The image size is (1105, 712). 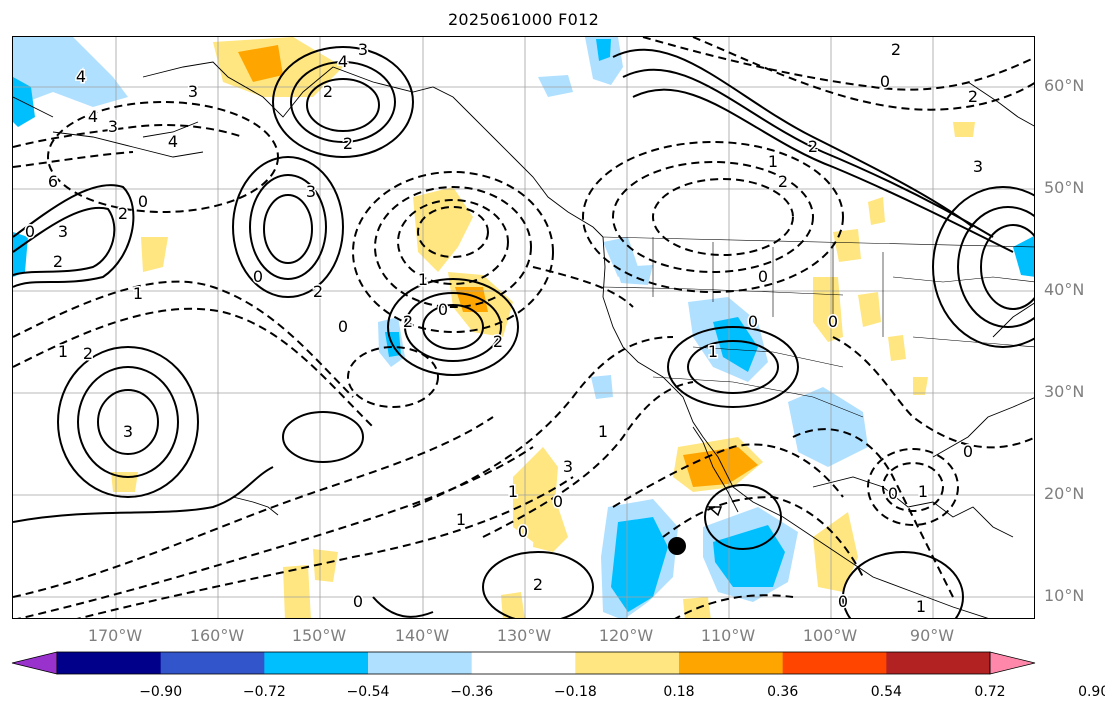 I want to click on lon-label-150w: 150°W, so click(x=319, y=635).